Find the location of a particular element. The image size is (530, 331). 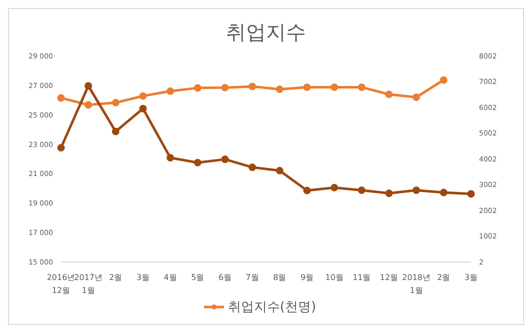

x-tick-label: 2017년 1월 is located at coordinates (88, 284).